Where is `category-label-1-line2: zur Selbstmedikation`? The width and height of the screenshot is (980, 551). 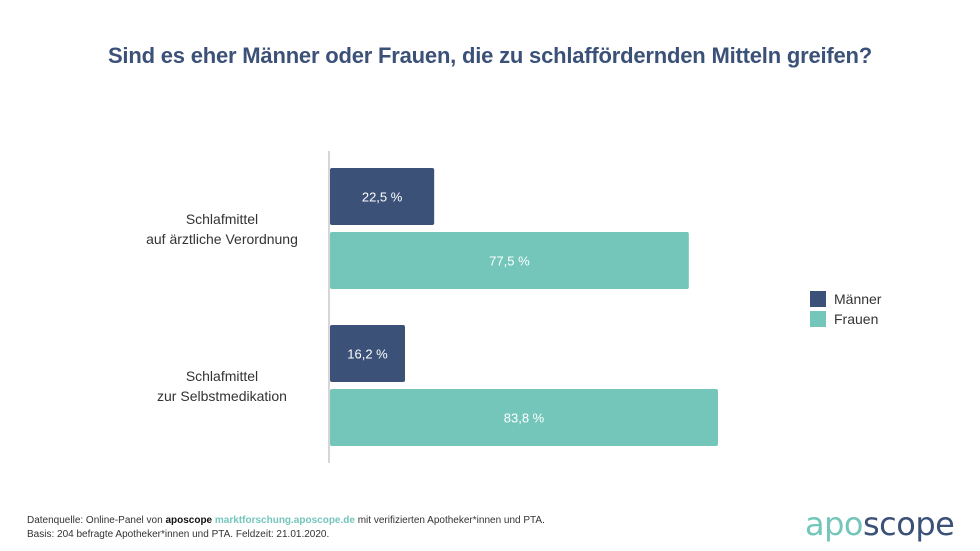 category-label-1-line2: zur Selbstmedikation is located at coordinates (222, 396).